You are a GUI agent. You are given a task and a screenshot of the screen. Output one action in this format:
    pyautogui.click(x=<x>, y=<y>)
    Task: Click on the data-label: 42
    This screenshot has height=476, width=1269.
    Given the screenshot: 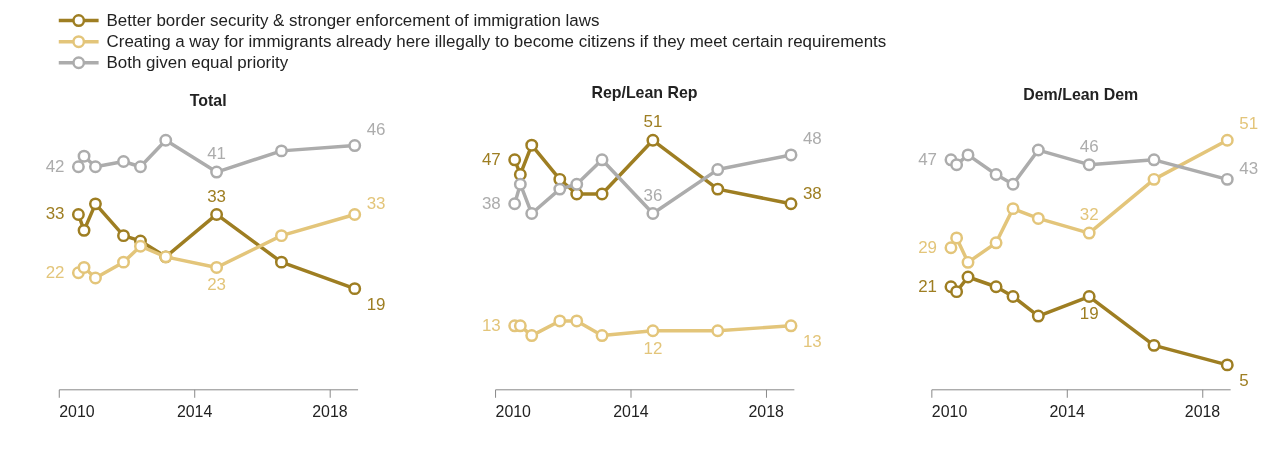 What is the action you would take?
    pyautogui.click(x=55, y=166)
    